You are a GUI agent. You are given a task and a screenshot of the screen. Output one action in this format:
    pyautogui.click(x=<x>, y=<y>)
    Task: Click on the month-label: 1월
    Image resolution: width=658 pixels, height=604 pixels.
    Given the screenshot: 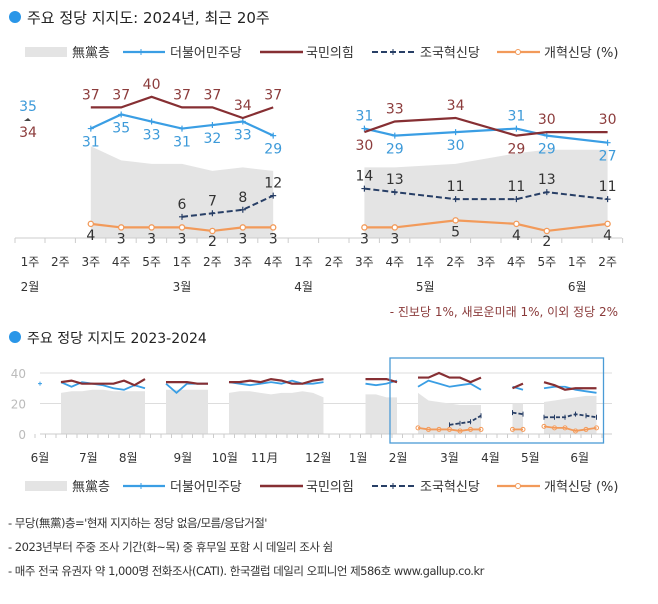 What is the action you would take?
    pyautogui.click(x=358, y=458)
    